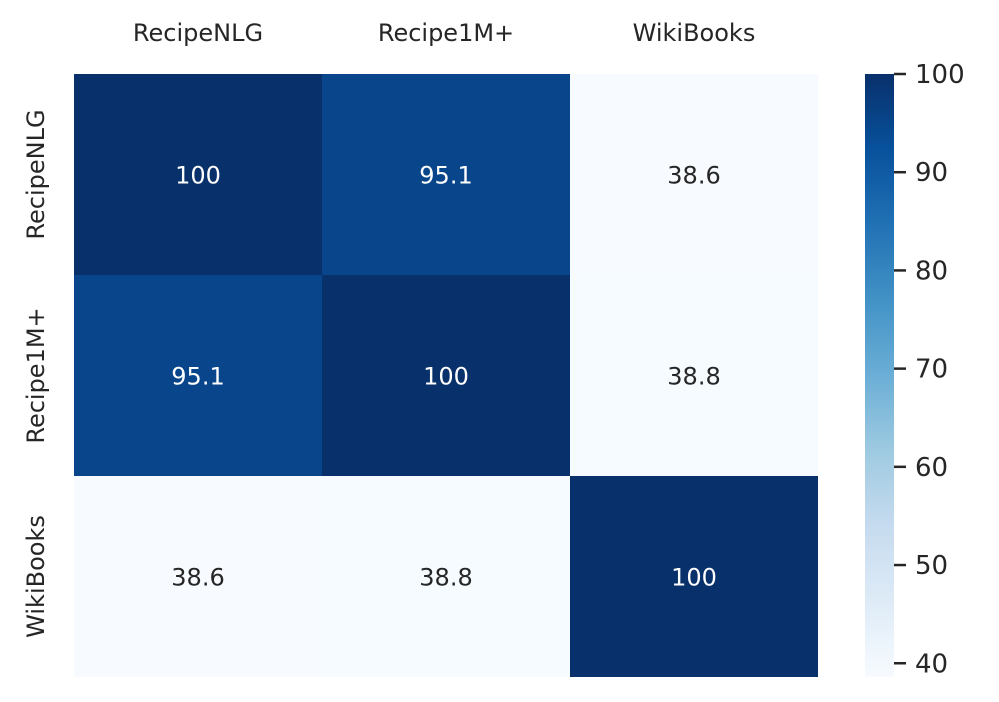 This screenshot has width=999, height=702. I want to click on column-label: Recipe1M+, so click(446, 33).